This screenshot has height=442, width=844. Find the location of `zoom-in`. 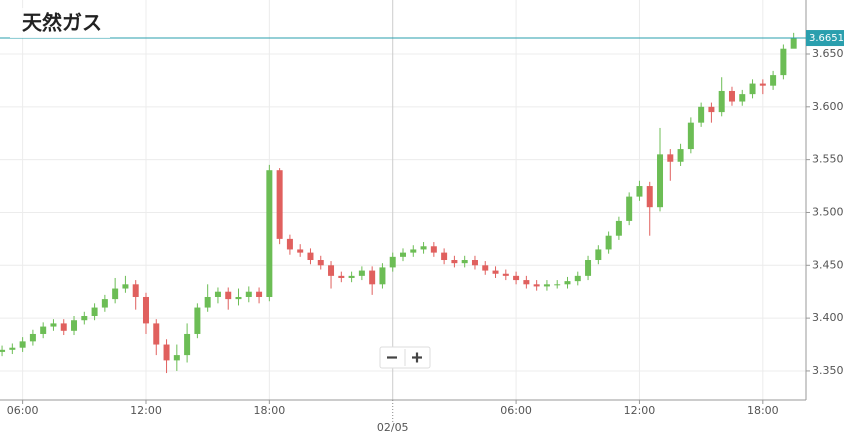

zoom-in is located at coordinates (417, 357).